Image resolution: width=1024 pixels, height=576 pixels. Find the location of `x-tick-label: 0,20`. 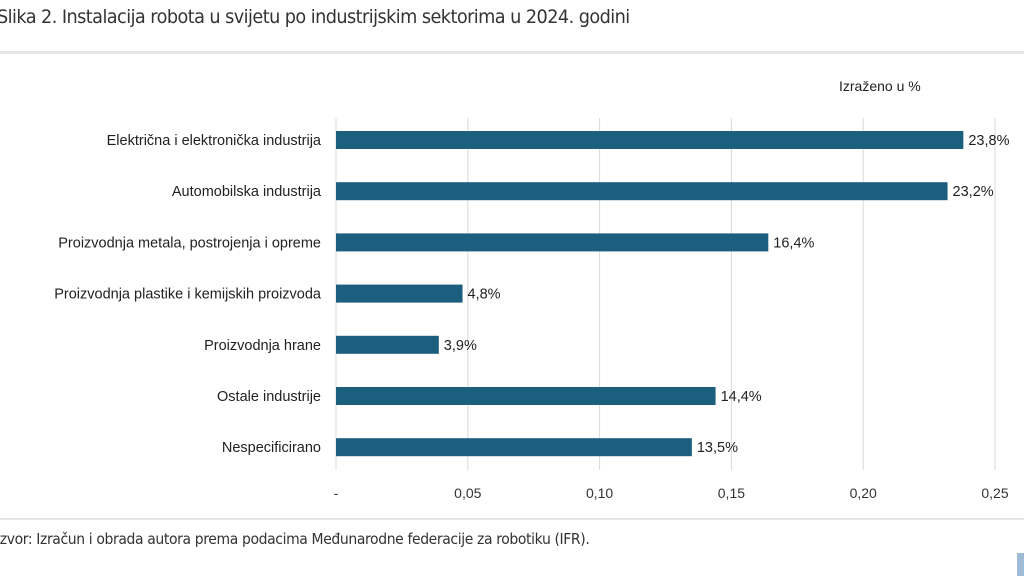

x-tick-label: 0,20 is located at coordinates (863, 493).